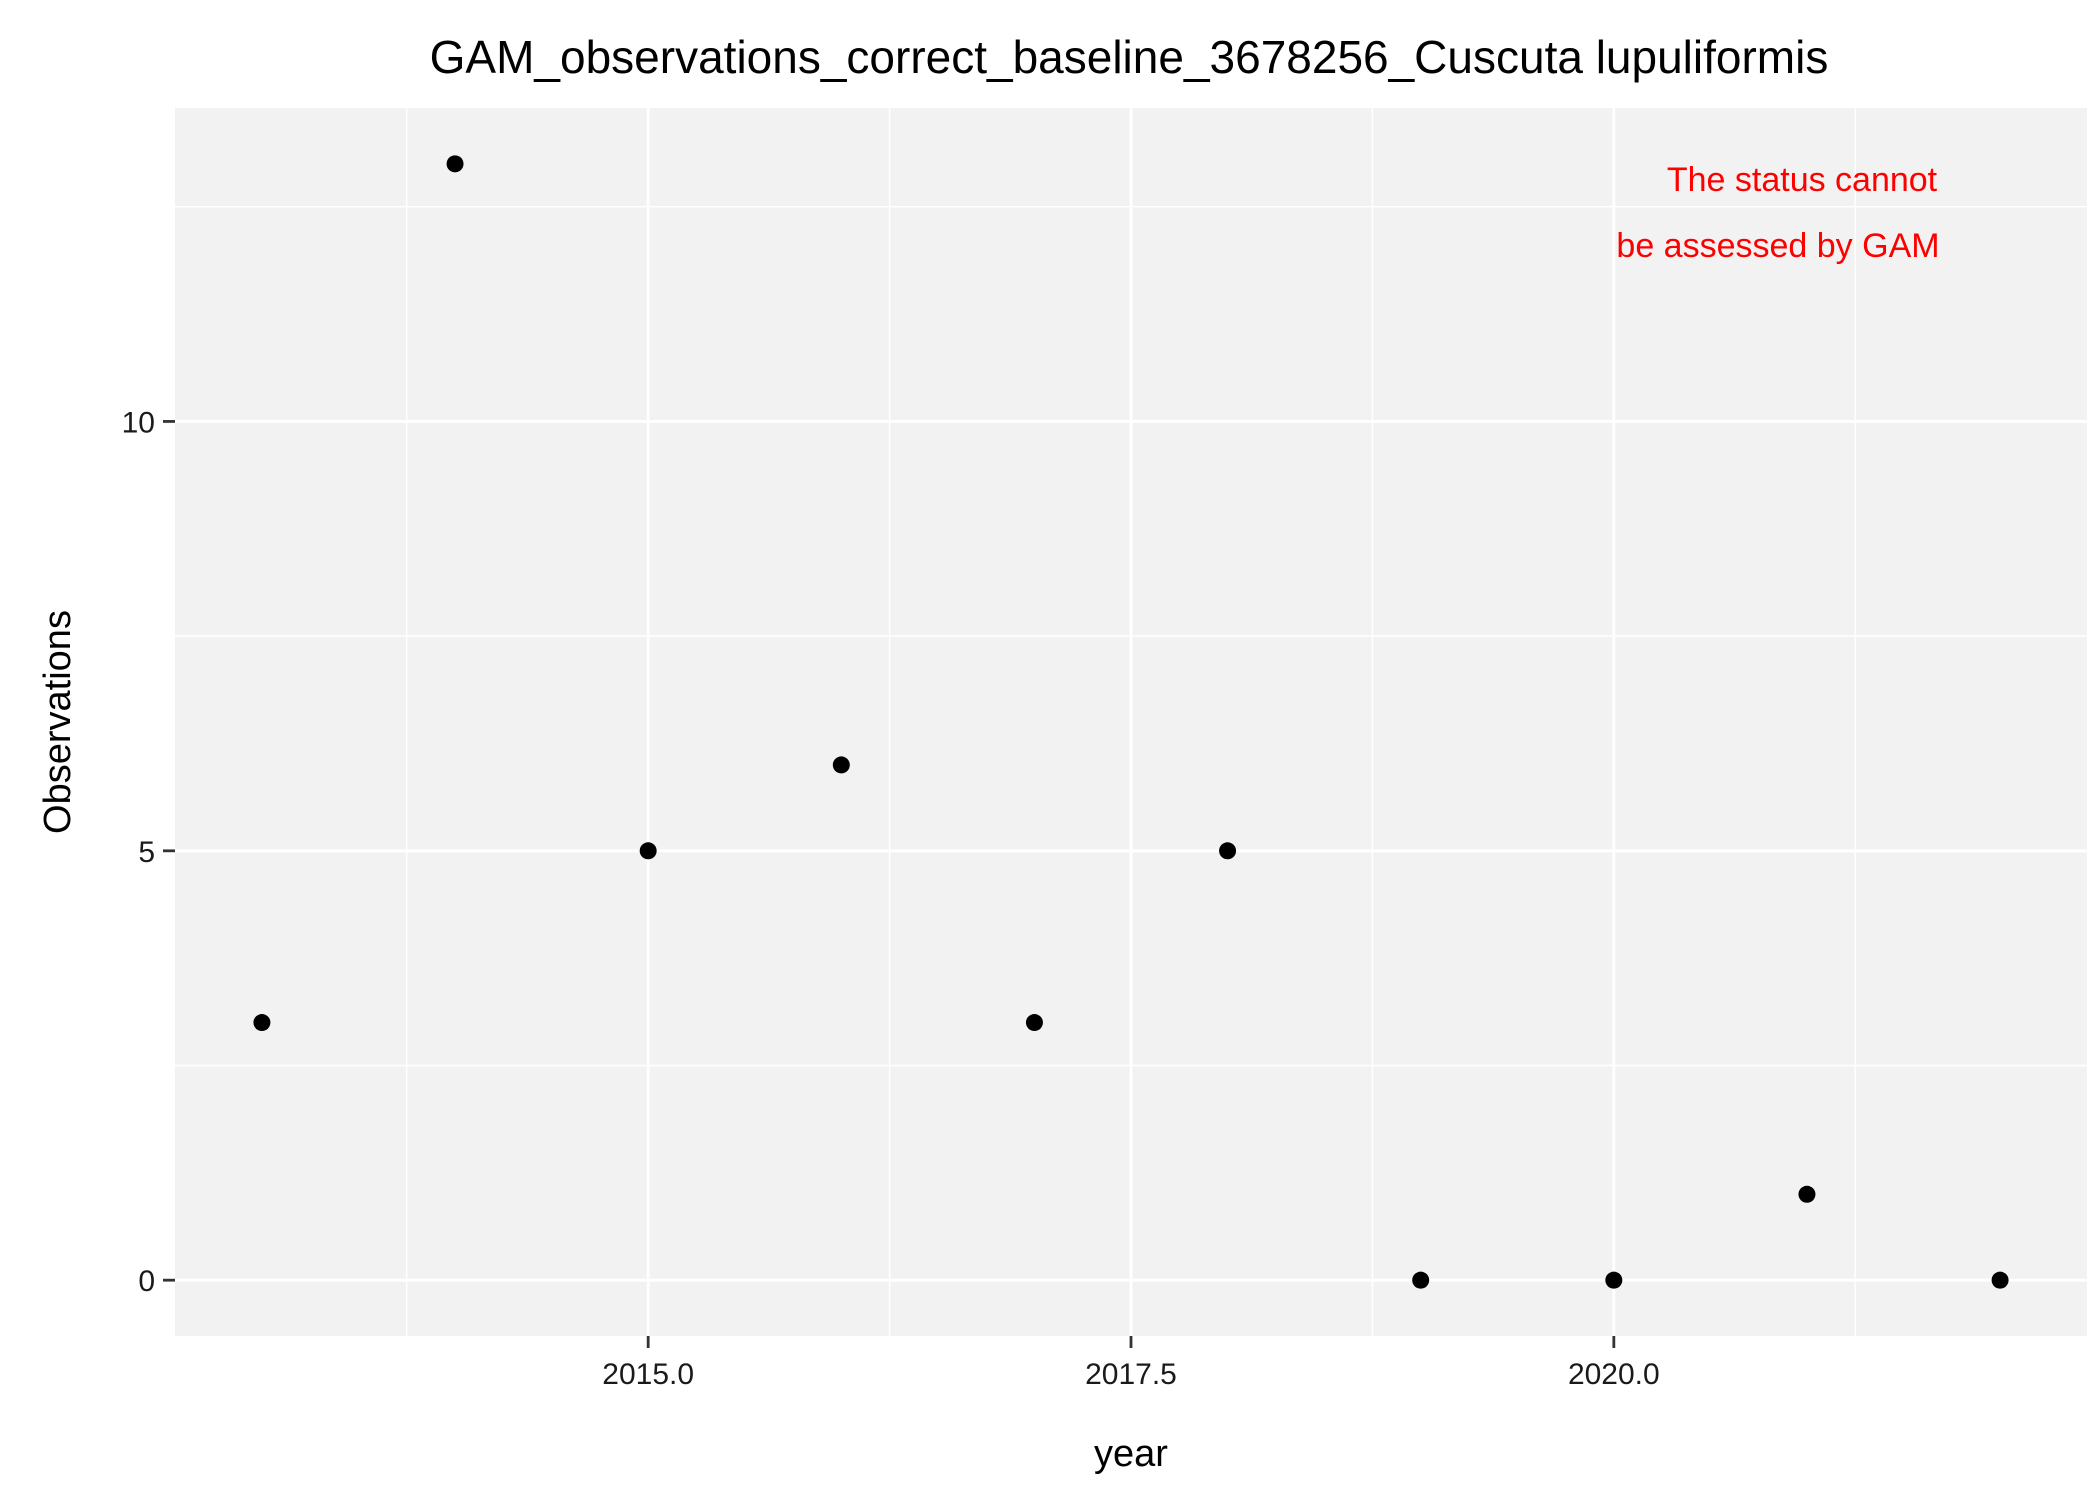  Describe the element at coordinates (1131, 1454) in the screenshot. I see `x-axis-title: year` at that location.